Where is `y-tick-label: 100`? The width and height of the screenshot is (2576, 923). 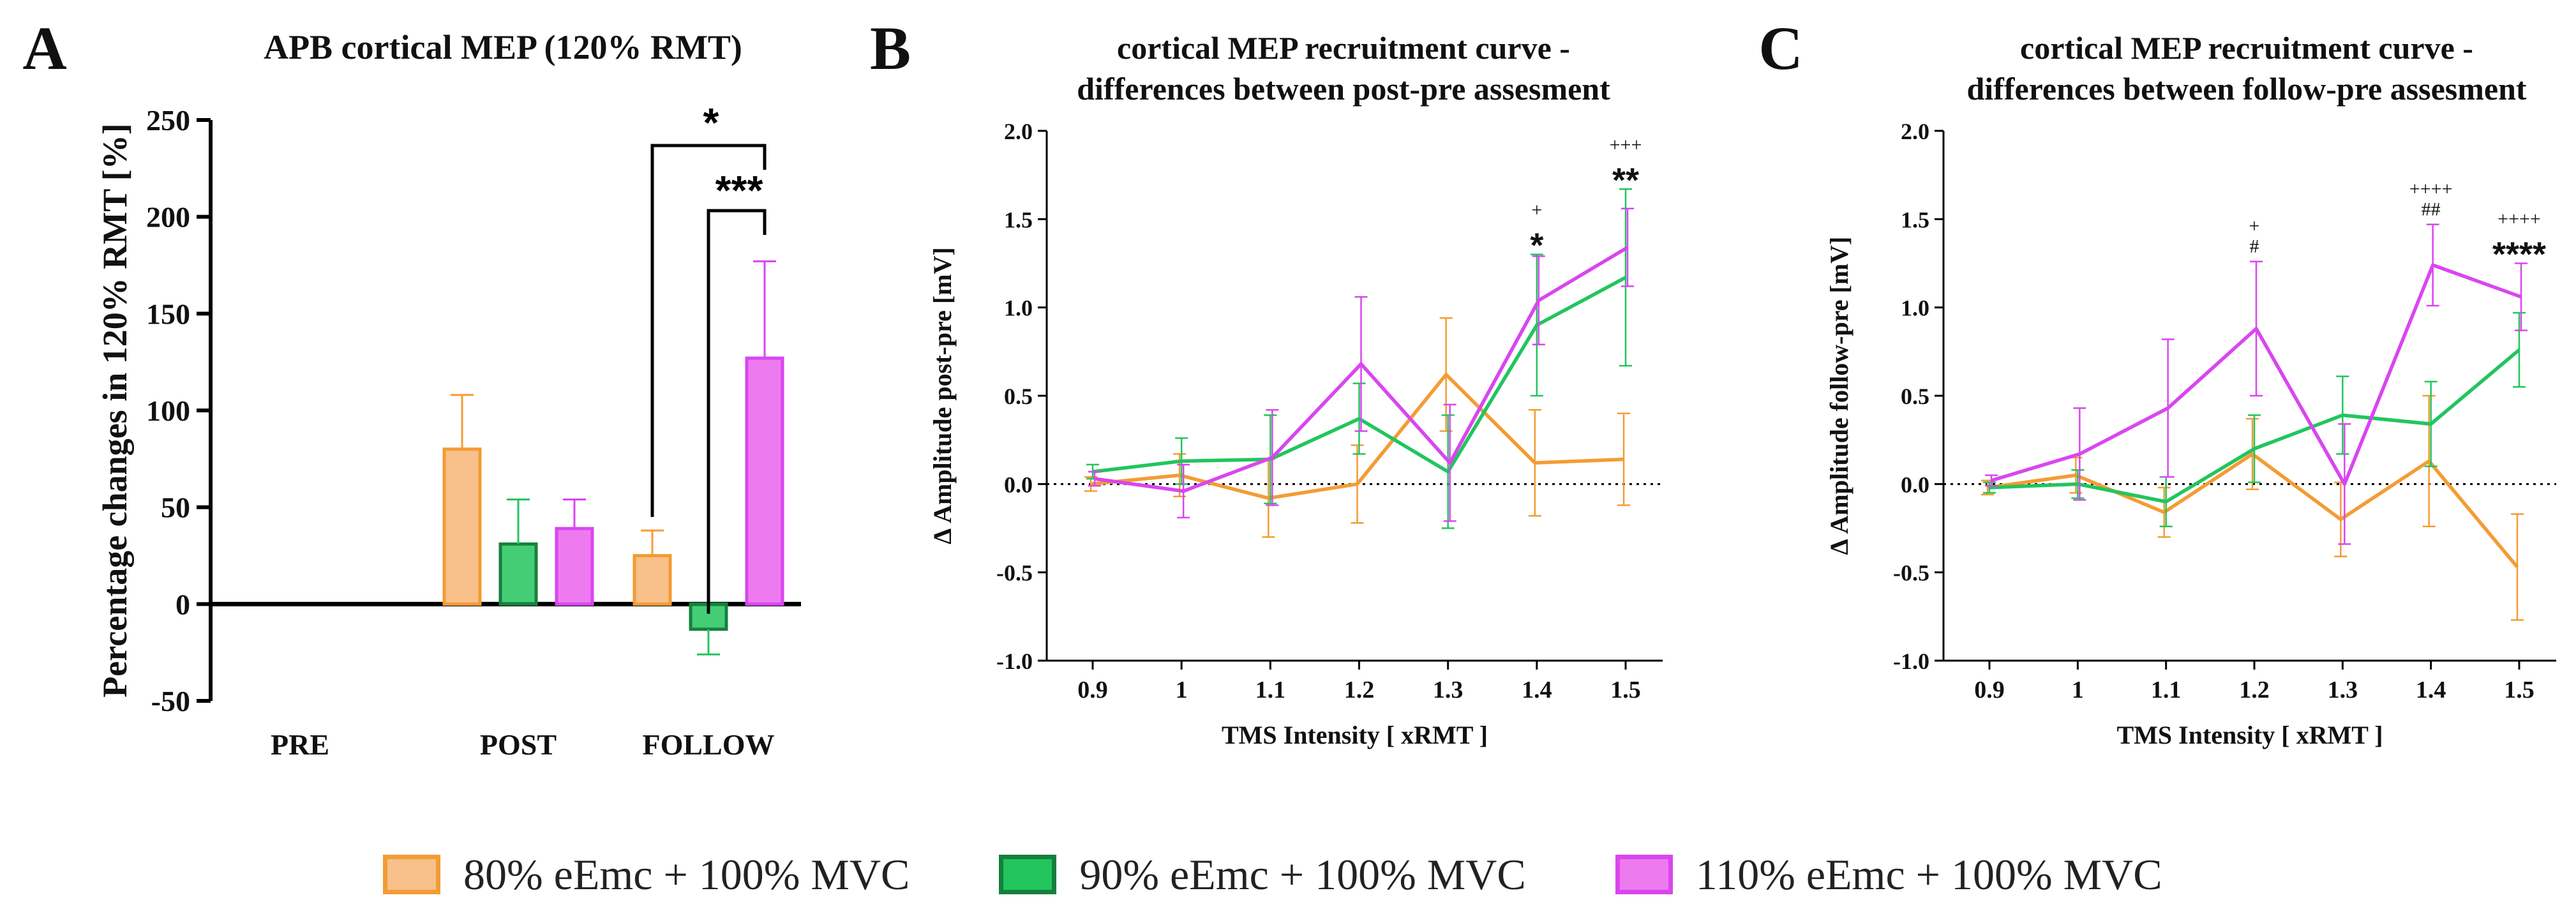 y-tick-label: 100 is located at coordinates (168, 410).